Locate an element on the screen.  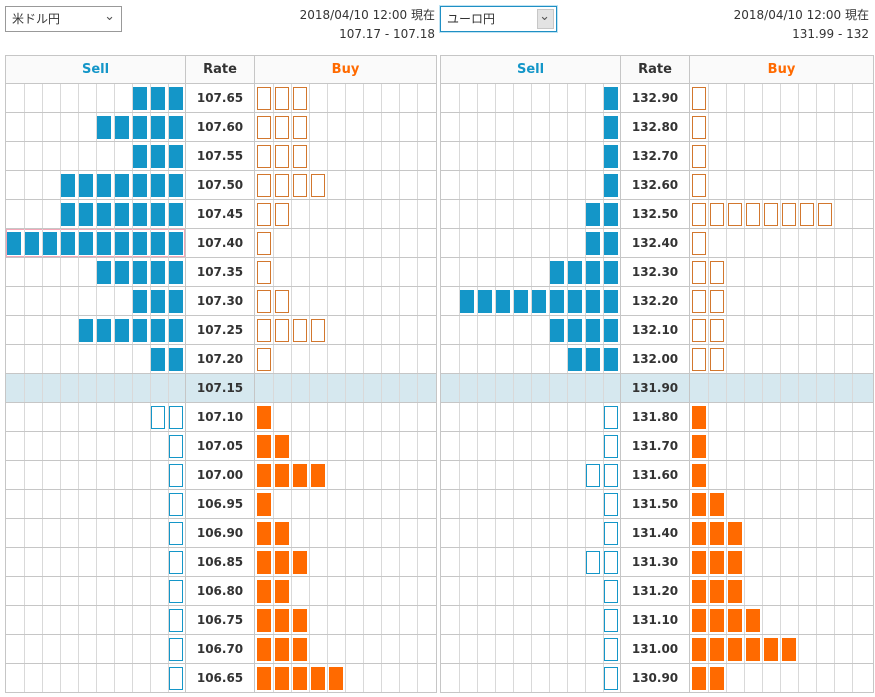
currency-pair-select: ユーロ円 ⌄ is located at coordinates (498, 19).